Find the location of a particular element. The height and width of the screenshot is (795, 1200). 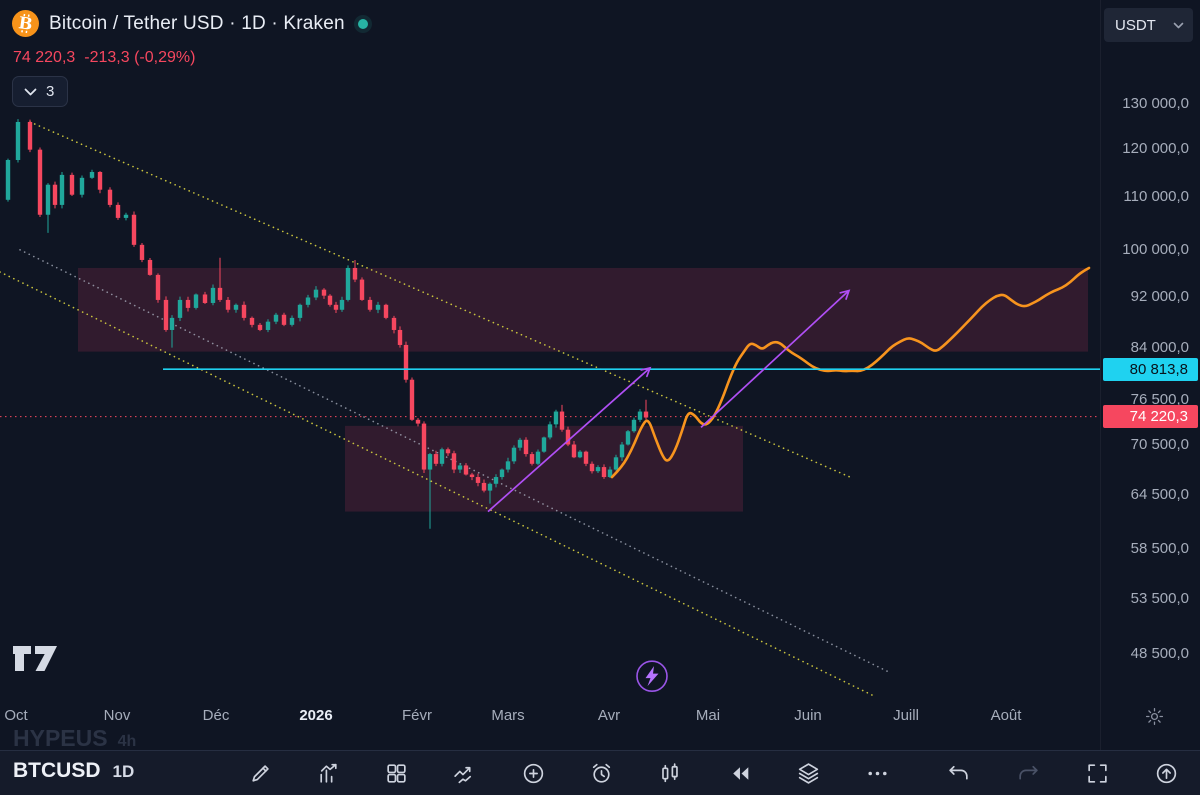

toolbar-draw-button is located at coordinates (260, 773).